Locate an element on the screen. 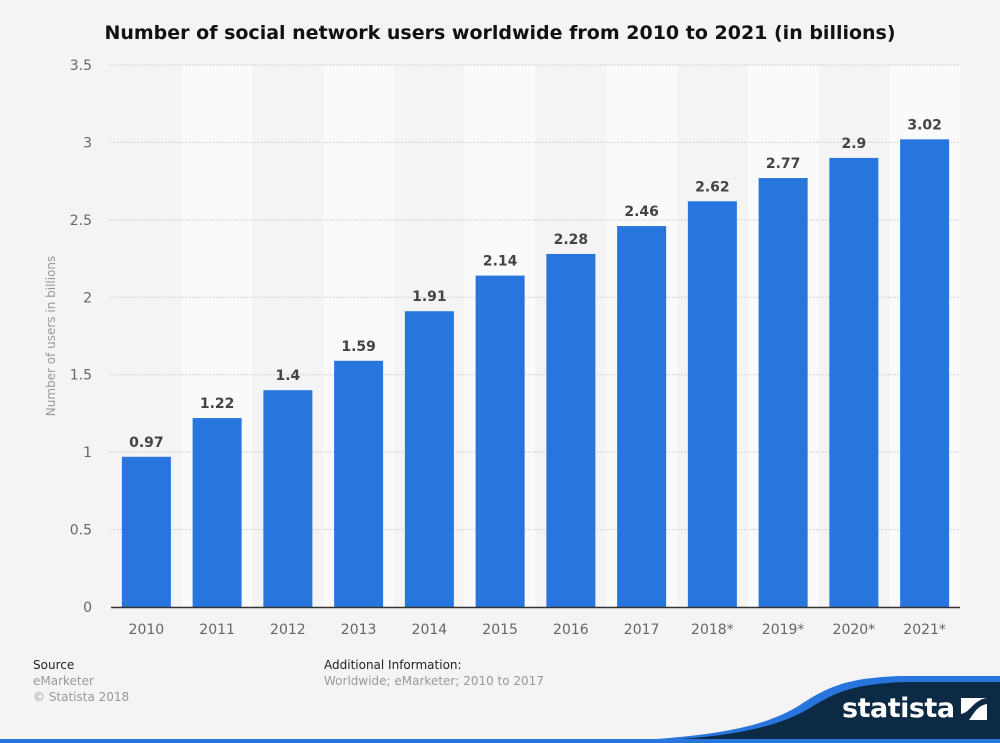 The height and width of the screenshot is (743, 1000). source-label: Source is located at coordinates (54, 665).